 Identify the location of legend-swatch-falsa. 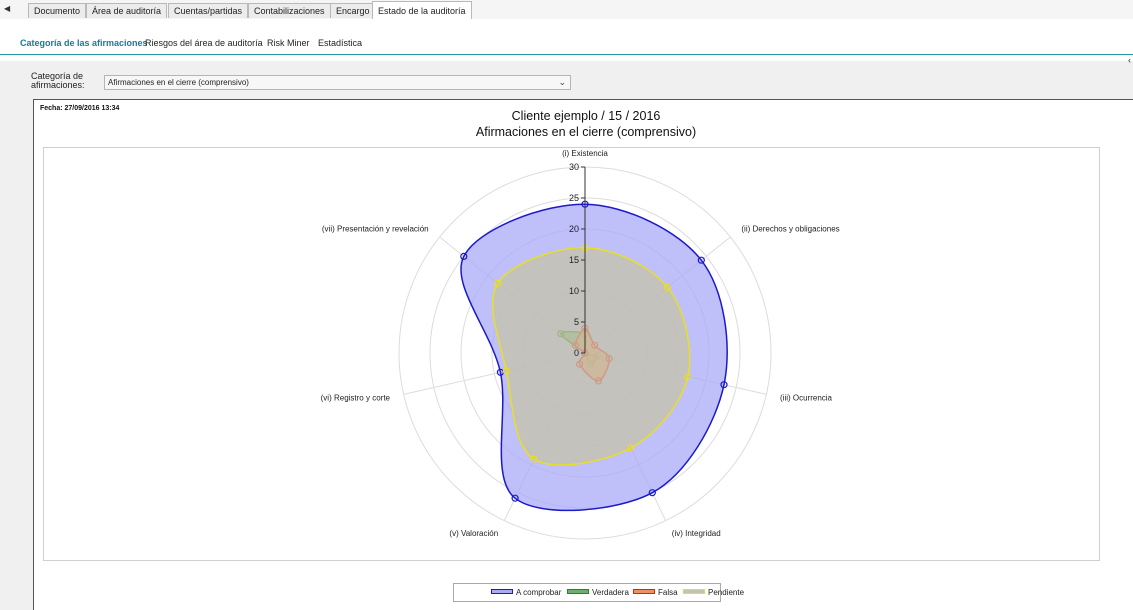
(644, 591).